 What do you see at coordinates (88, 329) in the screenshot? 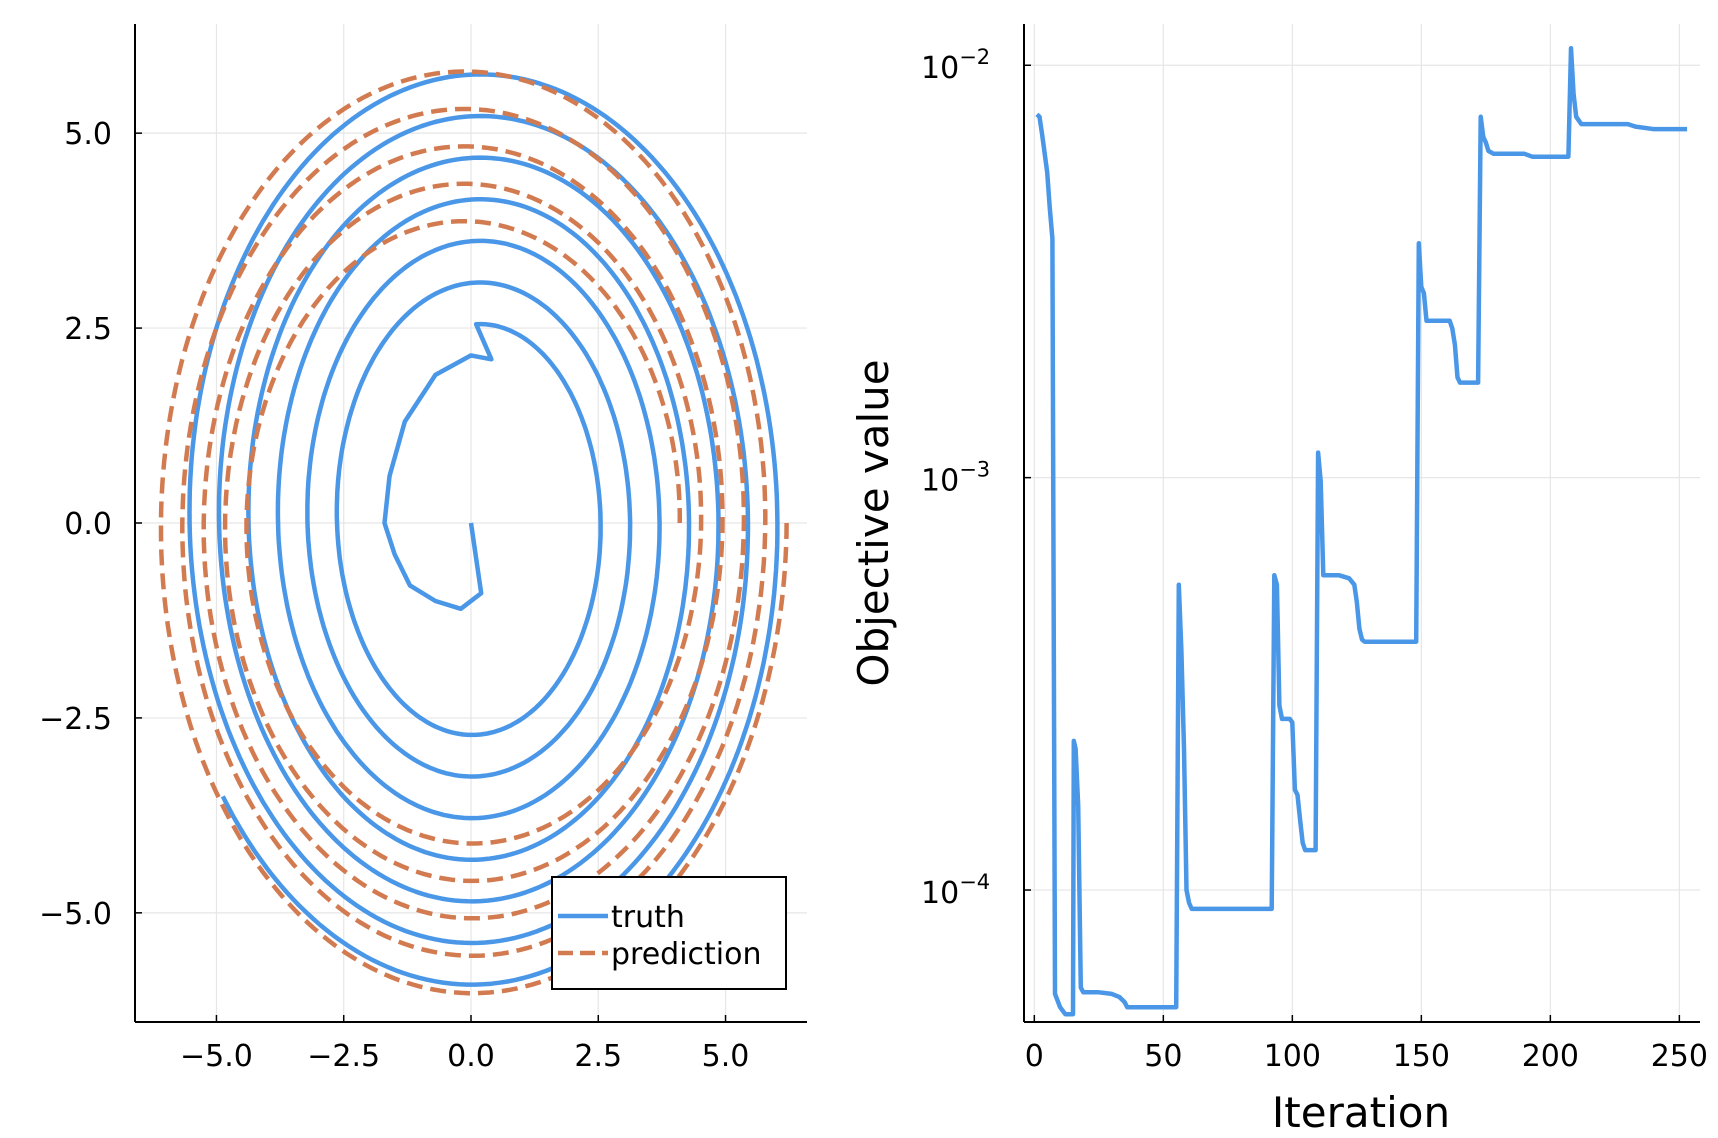
I see `y-tick-label: 2.5` at bounding box center [88, 329].